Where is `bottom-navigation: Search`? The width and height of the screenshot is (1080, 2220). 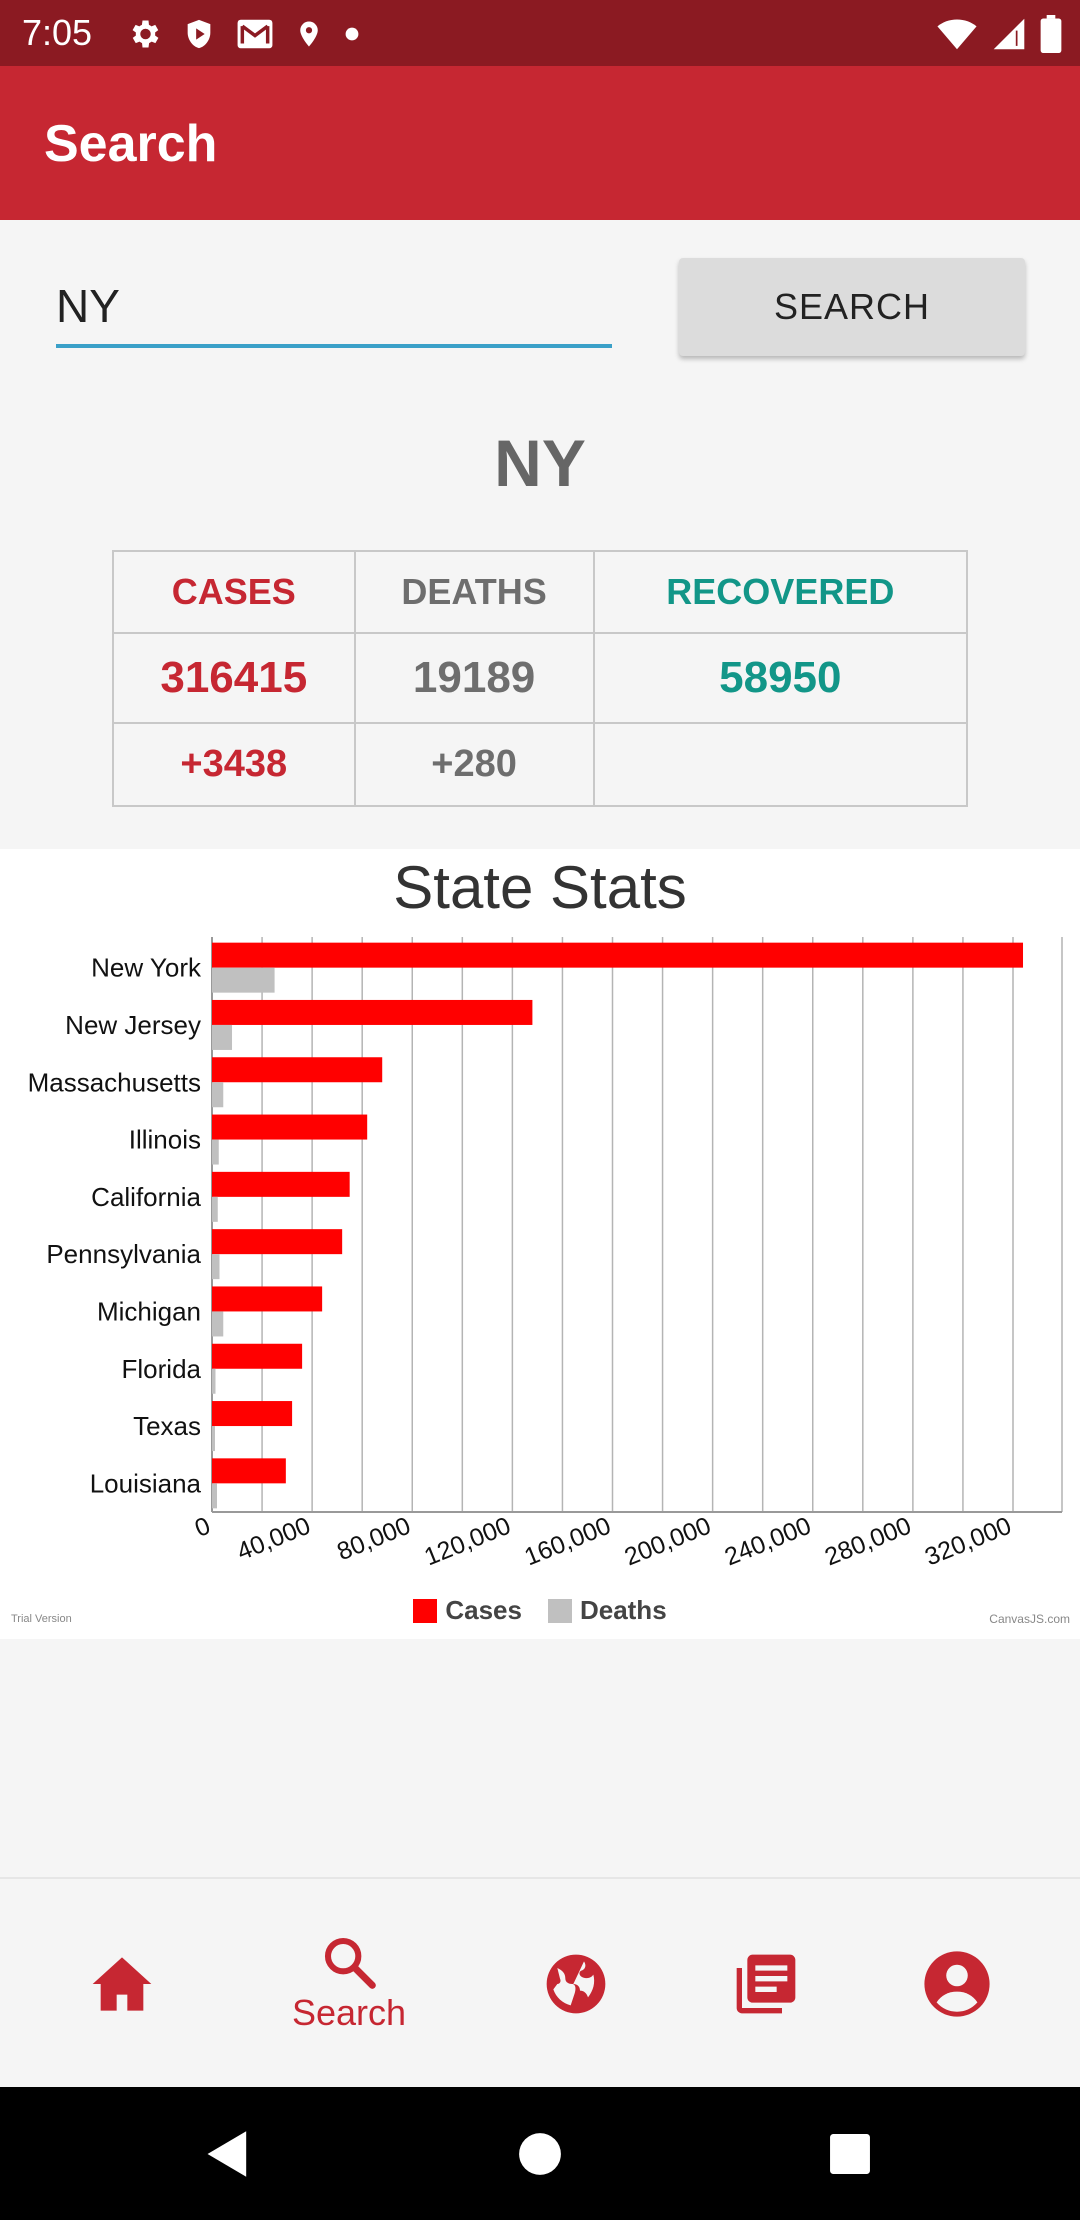
bottom-navigation: Search is located at coordinates (540, 1982).